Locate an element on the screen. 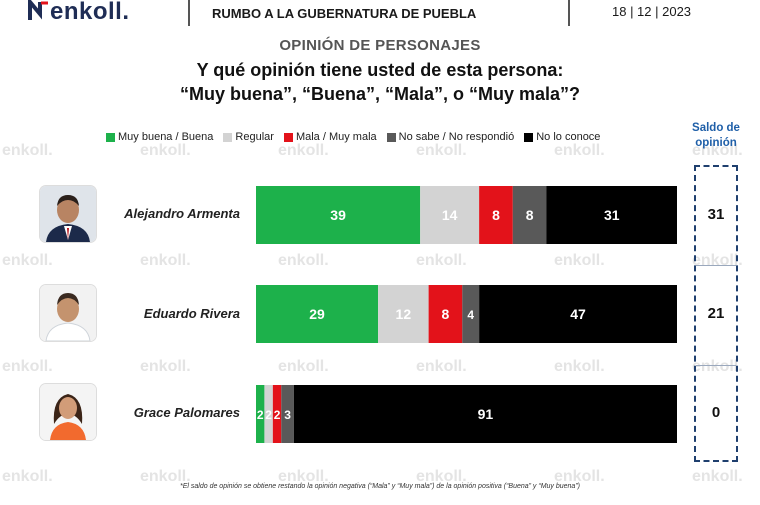 The height and width of the screenshot is (505, 760). avatar-alejandro-armenta is located at coordinates (68, 214).